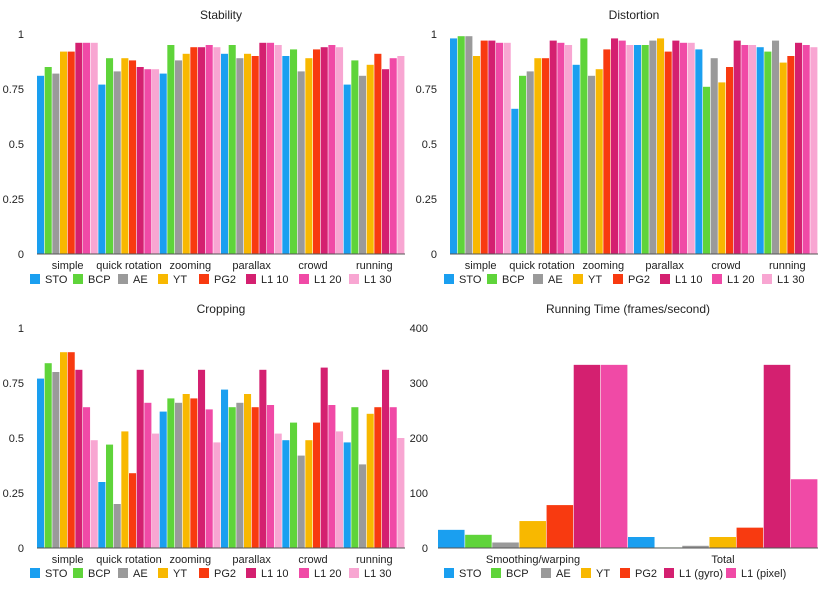 This screenshot has width=831, height=595. What do you see at coordinates (221, 15) in the screenshot?
I see `chart-title: Stability` at bounding box center [221, 15].